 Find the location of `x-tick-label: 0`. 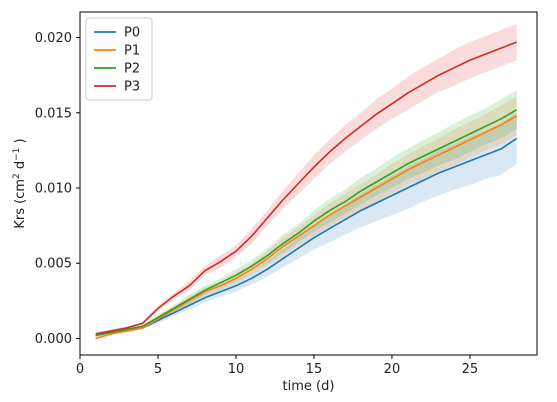

x-tick-label: 0 is located at coordinates (80, 369).